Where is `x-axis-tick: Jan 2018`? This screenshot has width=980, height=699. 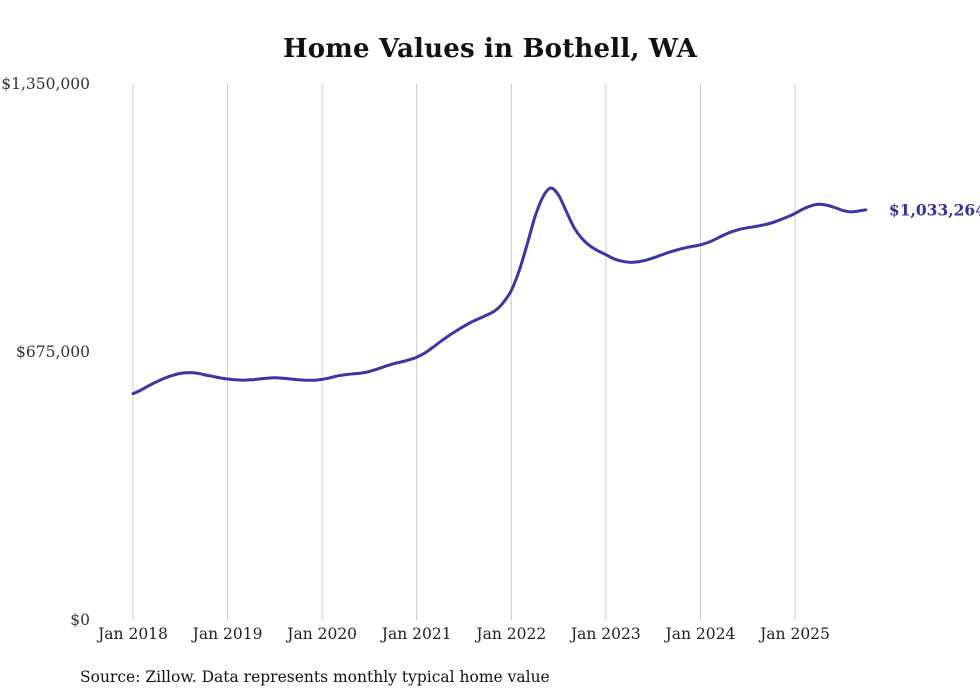
x-axis-tick: Jan 2018 is located at coordinates (133, 634).